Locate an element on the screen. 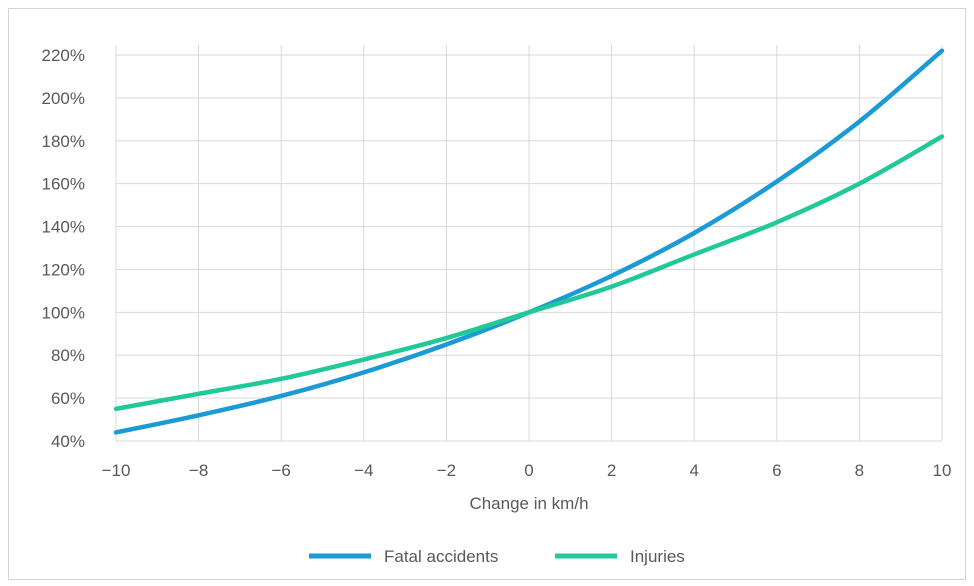  x-tick-label: −6 is located at coordinates (281, 470).